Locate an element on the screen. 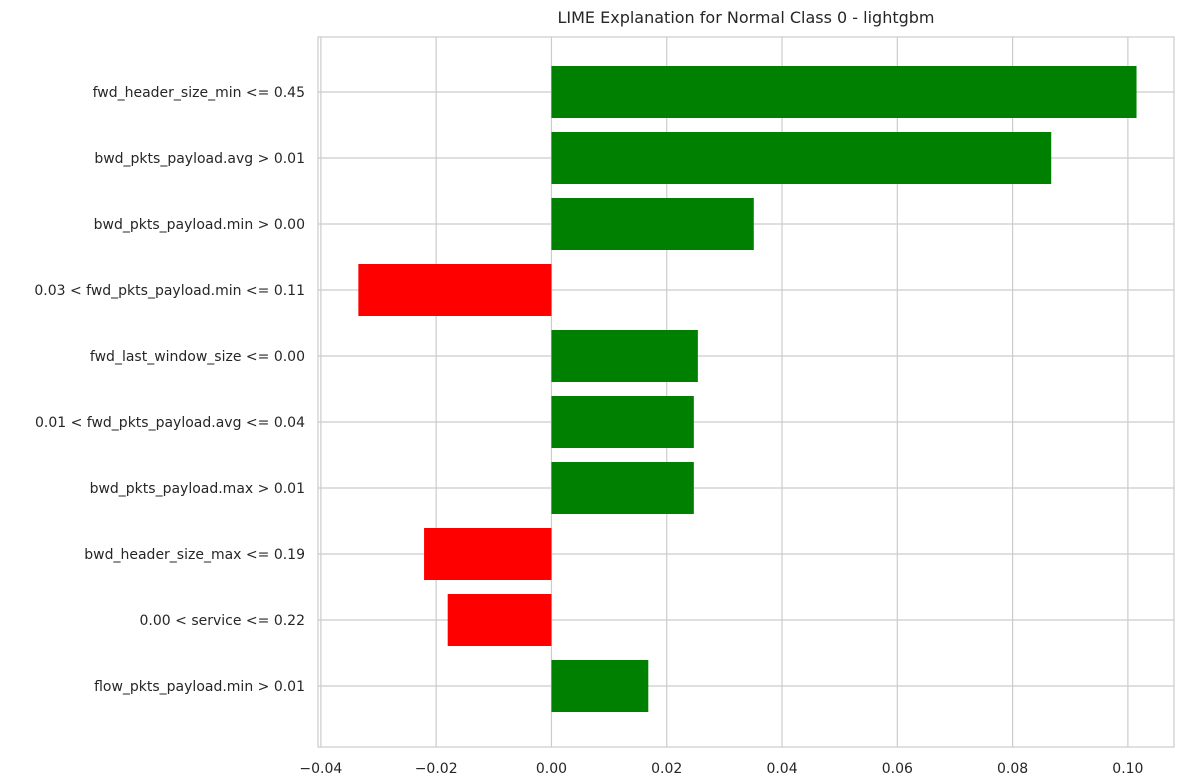  y-tick-label: 0.00 < service <= 0.22 is located at coordinates (222, 621).